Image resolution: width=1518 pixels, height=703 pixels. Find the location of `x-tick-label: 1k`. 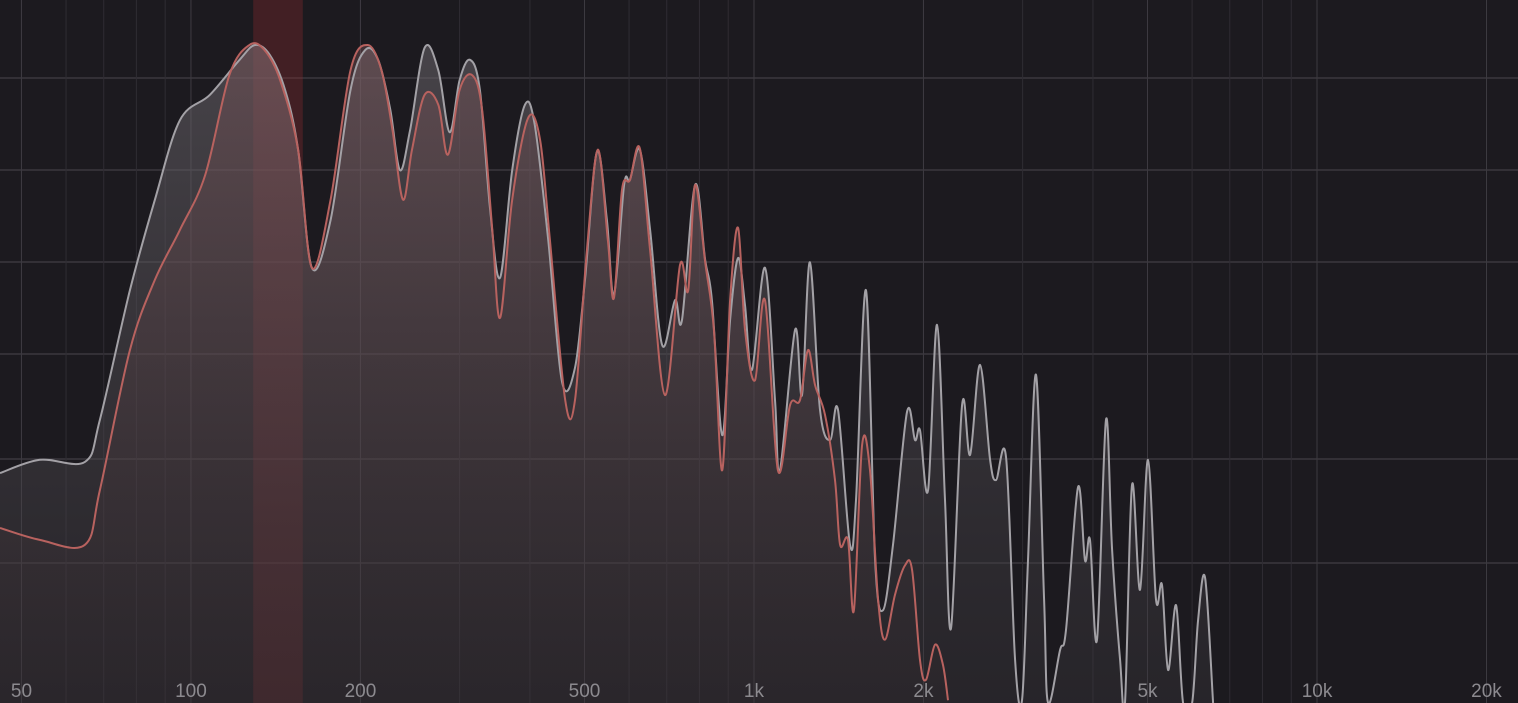

x-tick-label: 1k is located at coordinates (754, 691).